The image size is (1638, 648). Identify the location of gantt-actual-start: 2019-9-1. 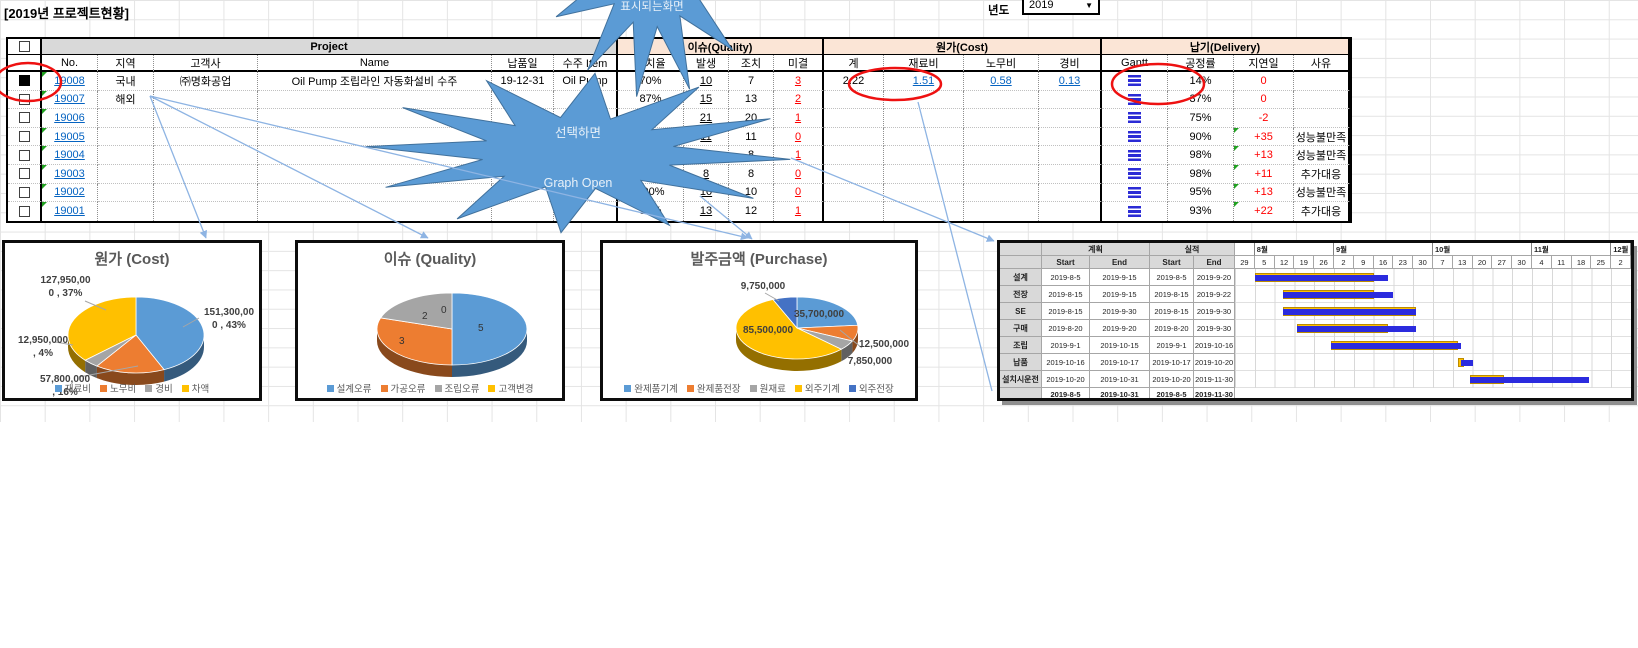
(1172, 345).